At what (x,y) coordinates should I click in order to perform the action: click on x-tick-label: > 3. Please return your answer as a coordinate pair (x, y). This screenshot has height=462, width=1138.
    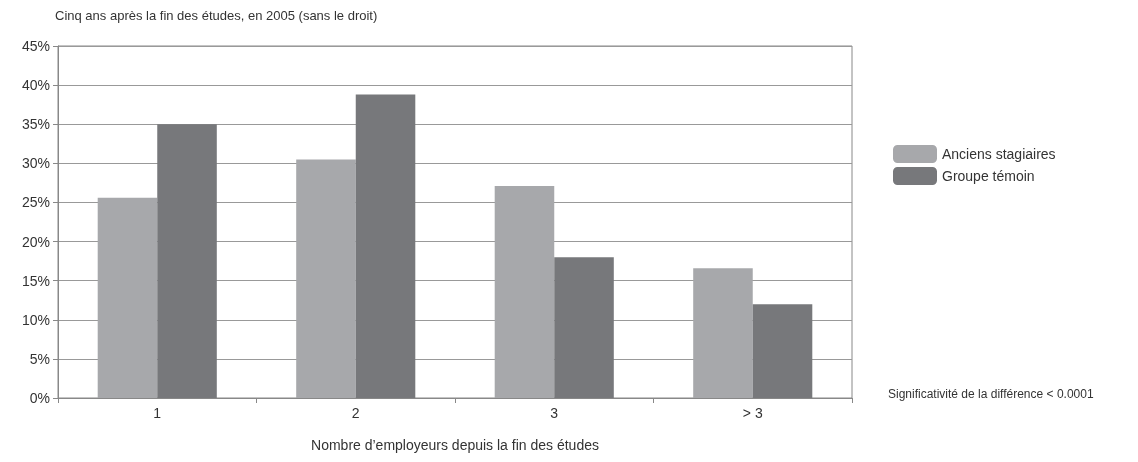
    Looking at the image, I should click on (752, 413).